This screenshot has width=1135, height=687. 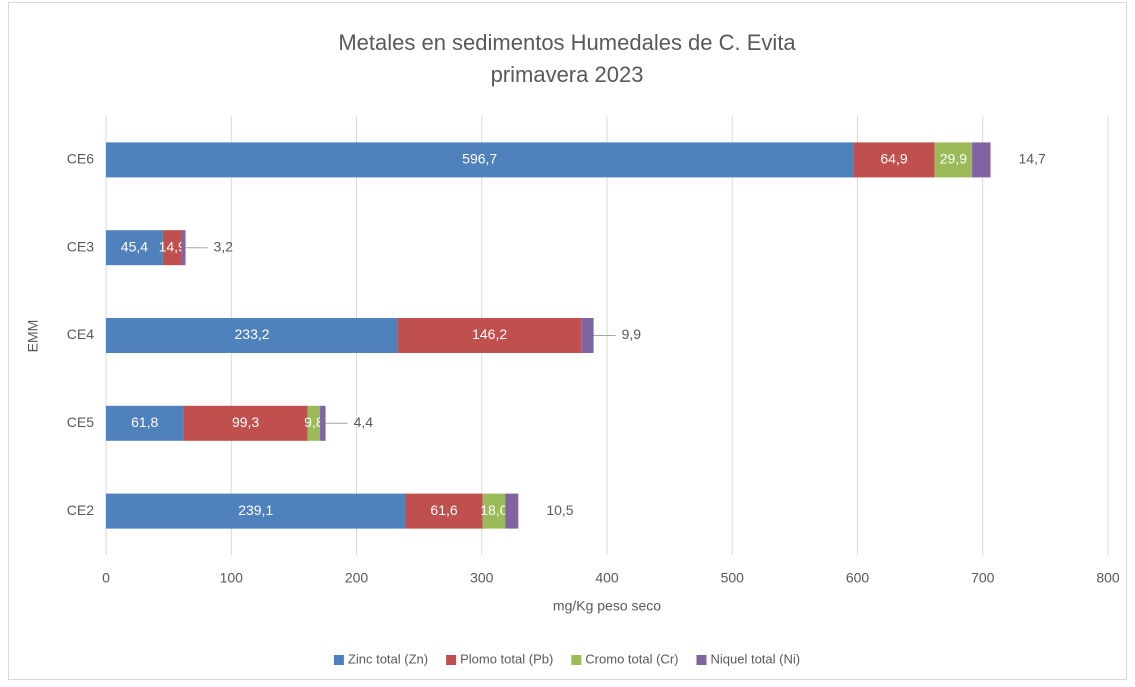 I want to click on x-tick-label: 800, so click(x=1108, y=578).